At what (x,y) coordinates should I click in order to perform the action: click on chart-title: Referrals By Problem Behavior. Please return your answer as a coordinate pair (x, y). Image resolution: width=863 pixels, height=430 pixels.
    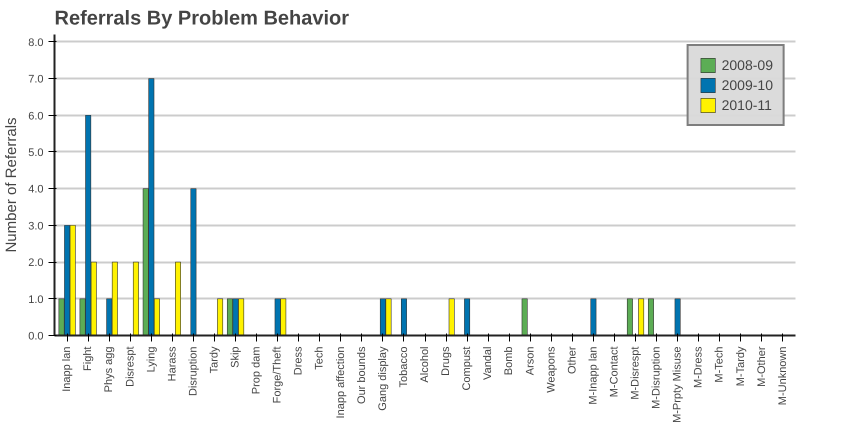
    Looking at the image, I should click on (202, 19).